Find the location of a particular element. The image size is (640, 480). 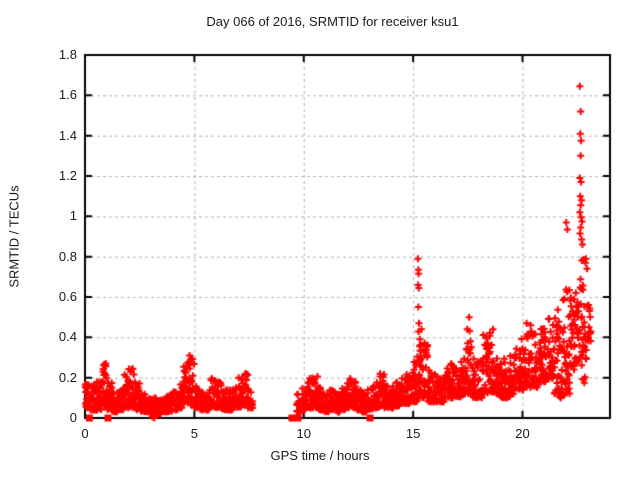

y-tick-label: 1.8 is located at coordinates (67, 54).